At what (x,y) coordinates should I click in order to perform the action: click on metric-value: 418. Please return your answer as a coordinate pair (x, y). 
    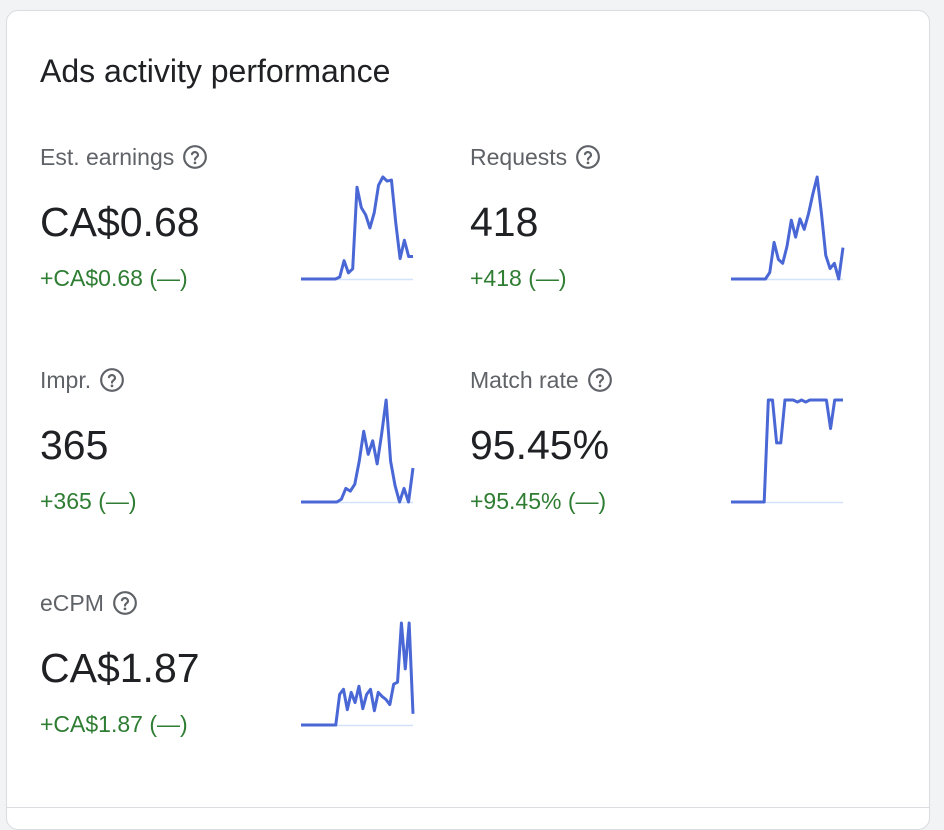
    Looking at the image, I should click on (504, 222).